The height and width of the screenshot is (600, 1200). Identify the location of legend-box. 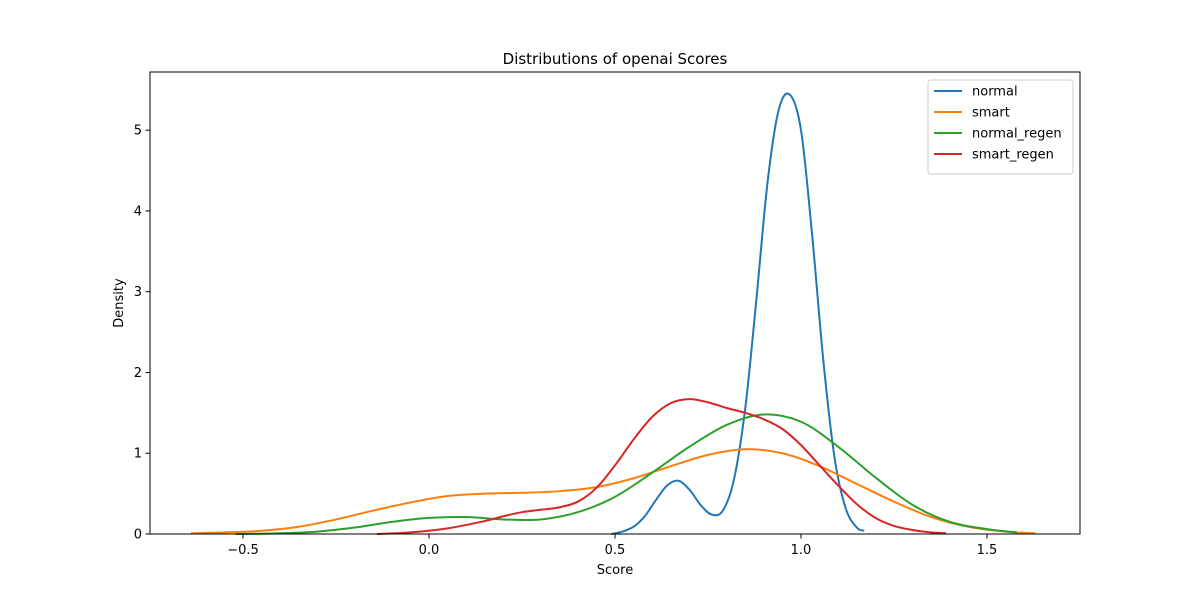
(1000, 127).